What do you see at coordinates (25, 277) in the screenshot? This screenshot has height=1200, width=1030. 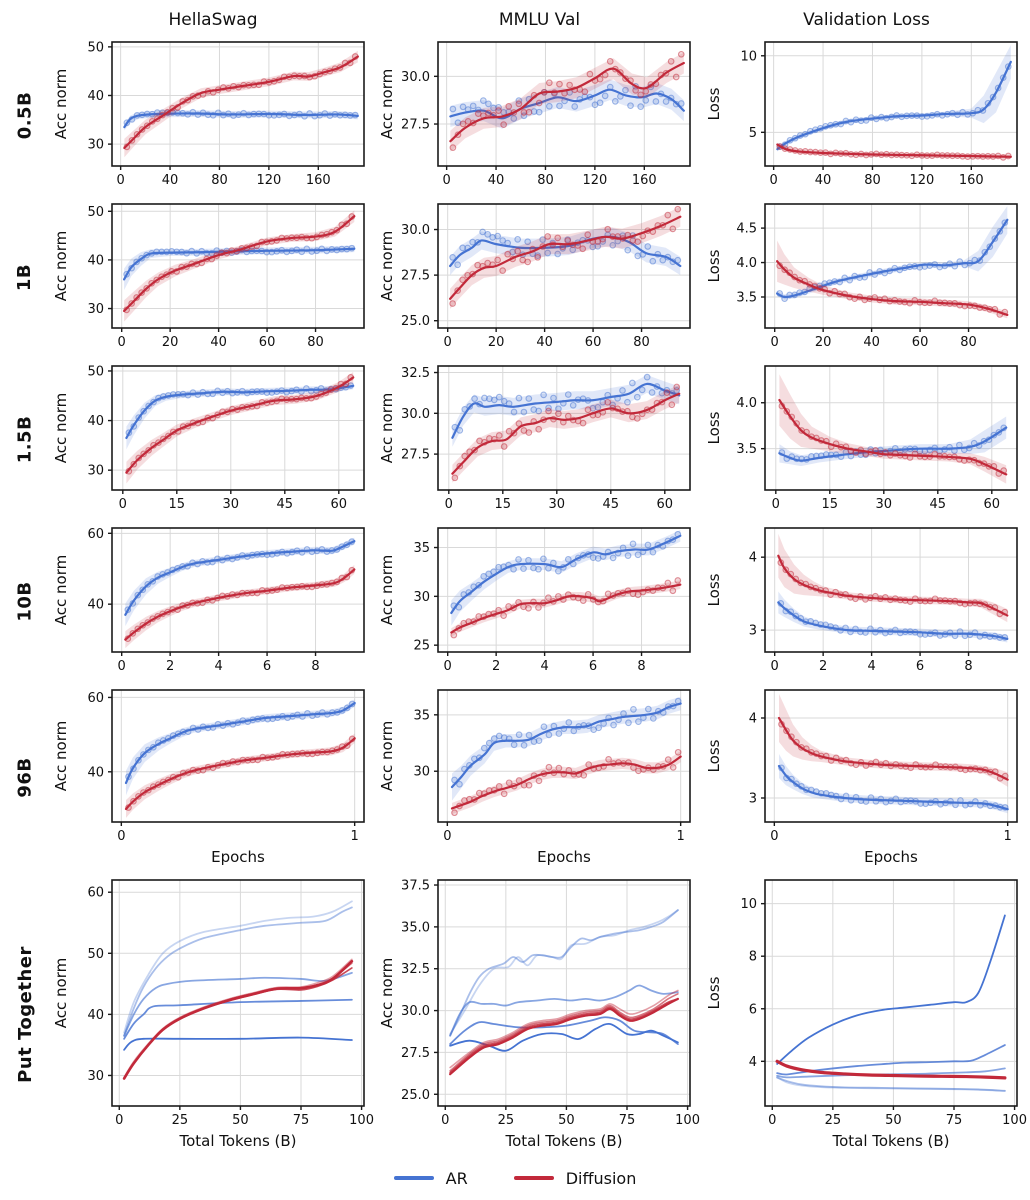 I see `row-label-1b: 1B` at bounding box center [25, 277].